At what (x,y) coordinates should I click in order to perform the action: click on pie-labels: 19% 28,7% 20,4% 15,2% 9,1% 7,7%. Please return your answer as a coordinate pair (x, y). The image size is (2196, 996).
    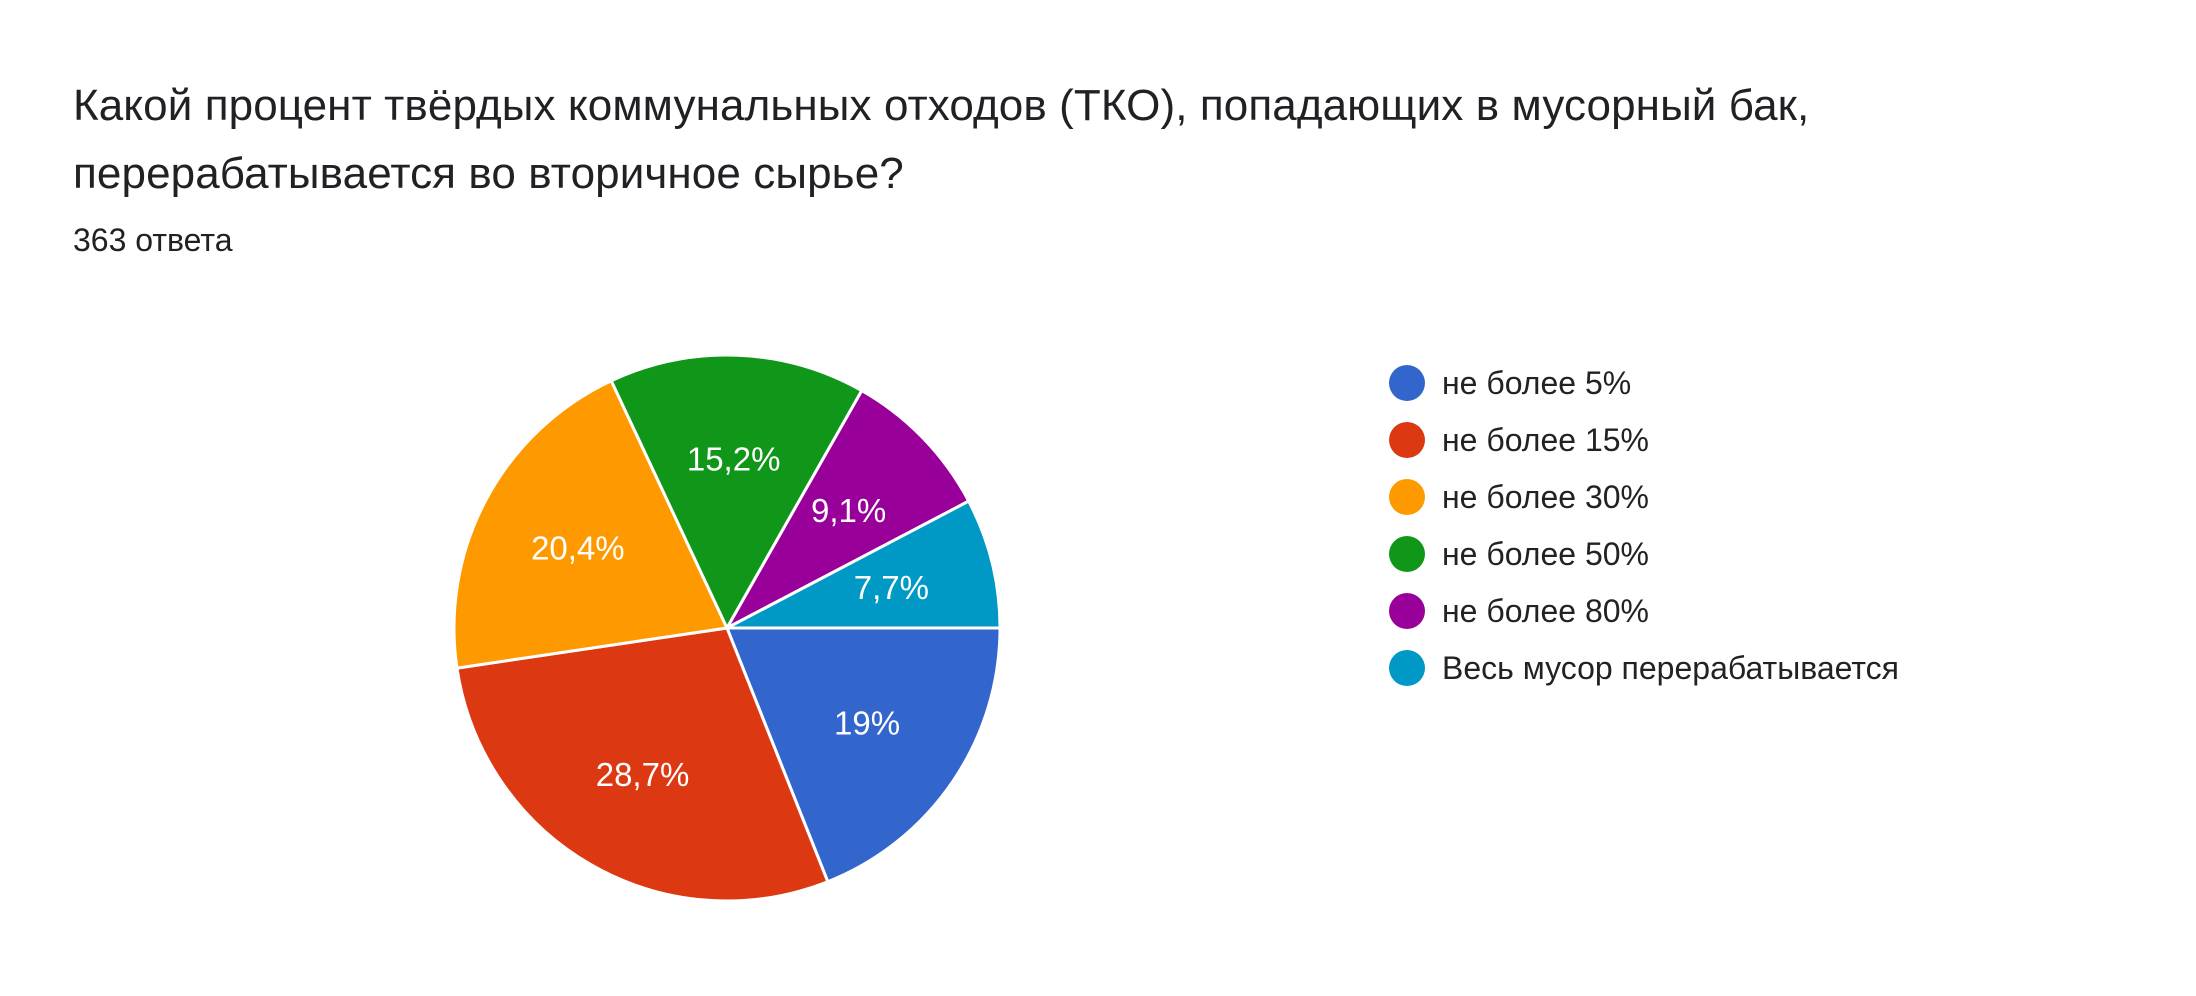
    Looking at the image, I should click on (730, 616).